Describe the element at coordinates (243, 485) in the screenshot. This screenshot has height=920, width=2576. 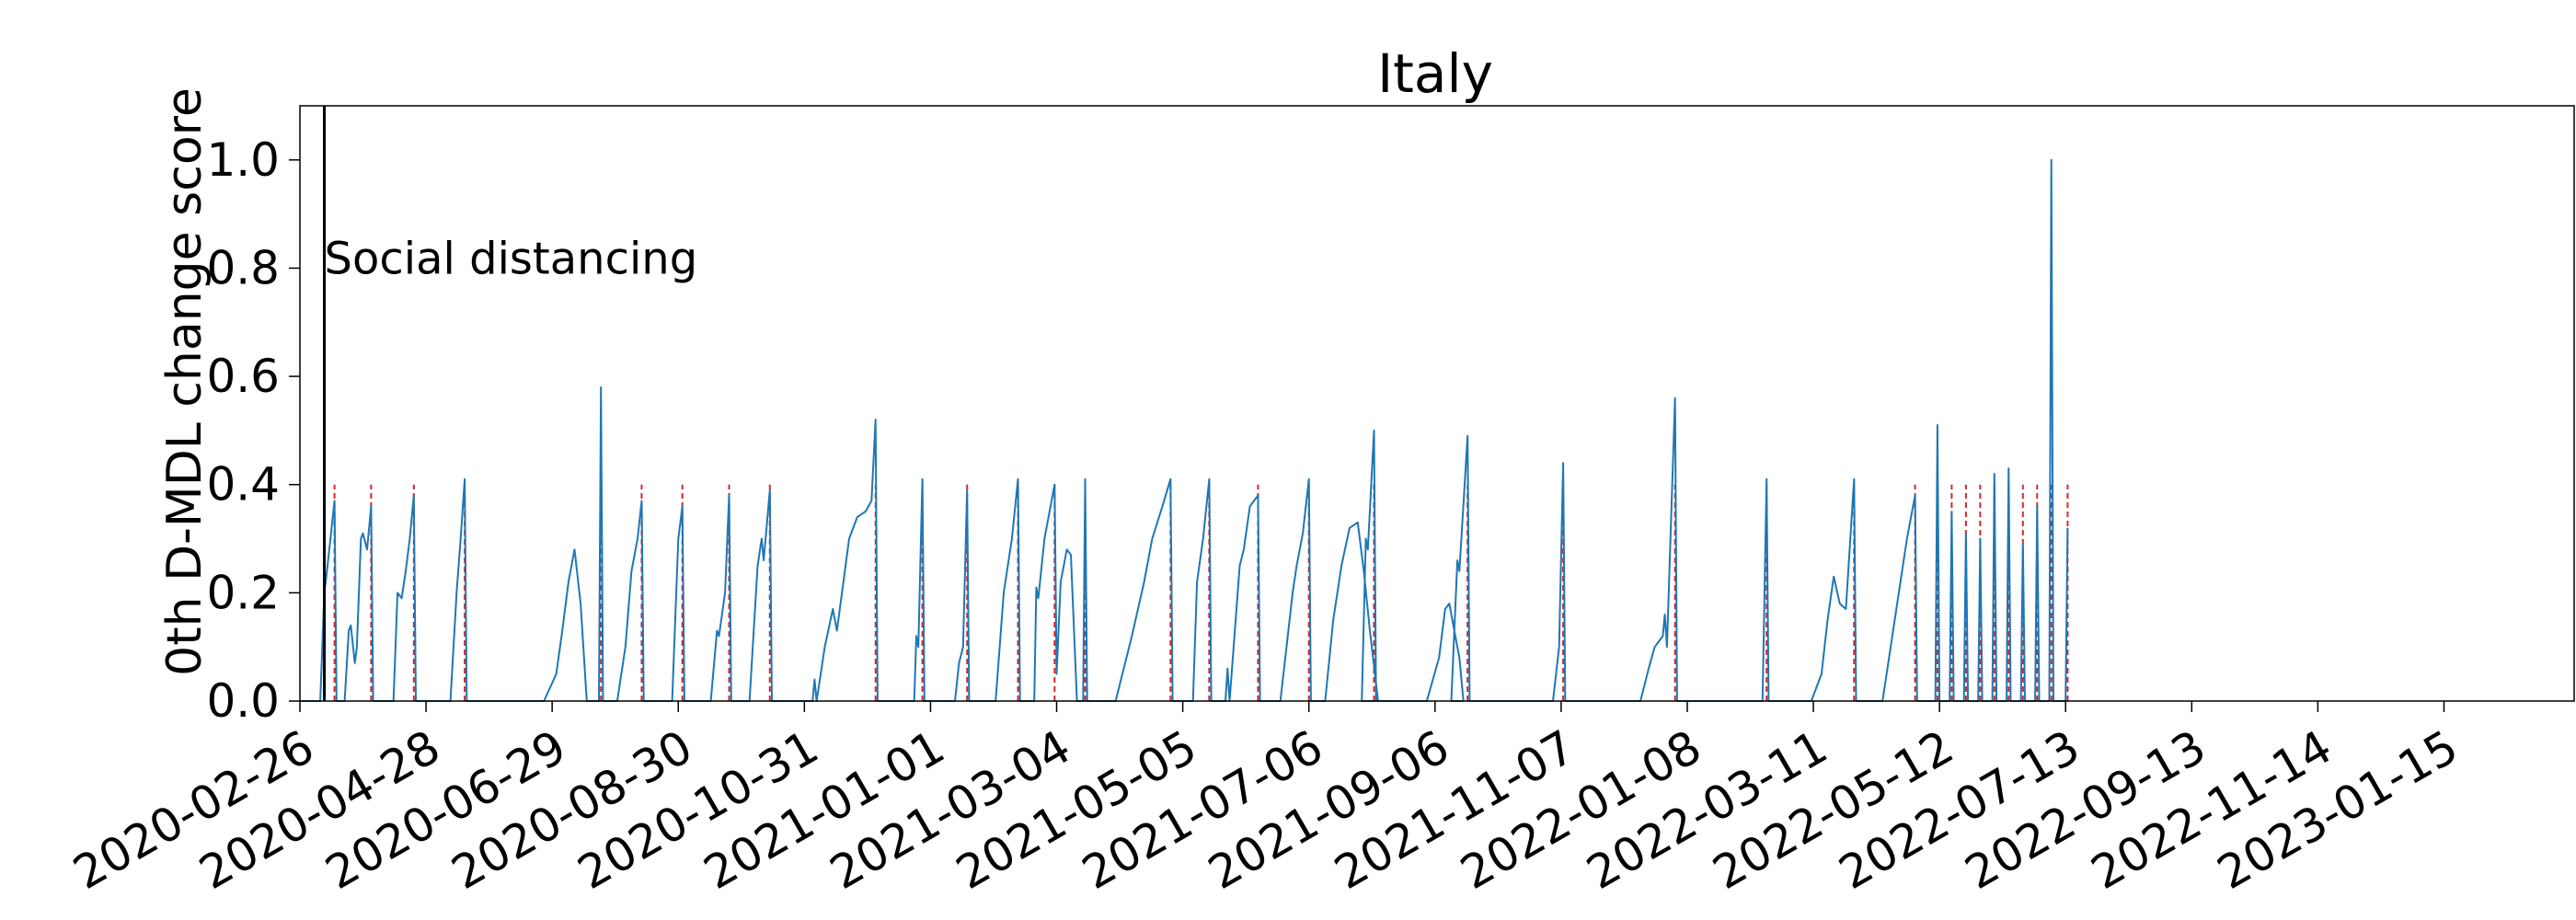
I see `y-tick-label: 0.4` at that location.